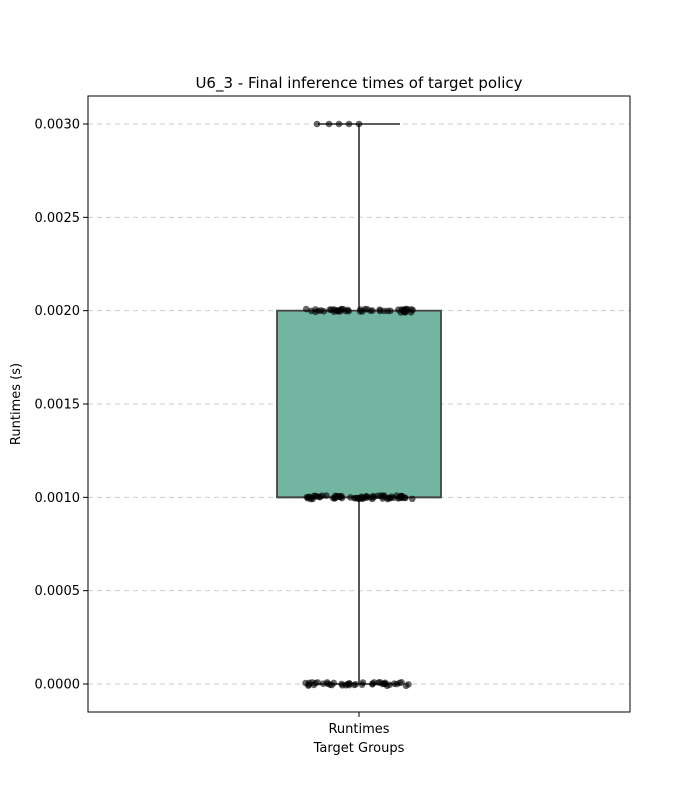 The height and width of the screenshot is (800, 700). Describe the element at coordinates (58, 591) in the screenshot. I see `y-tick-label: 0.0005` at that location.